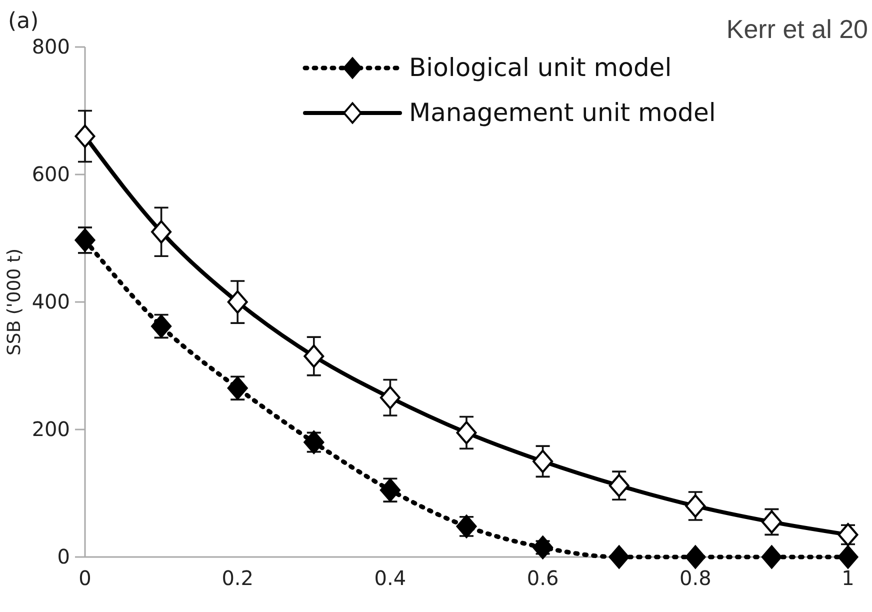  What do you see at coordinates (848, 578) in the screenshot?
I see `x-tick-label: 1` at bounding box center [848, 578].